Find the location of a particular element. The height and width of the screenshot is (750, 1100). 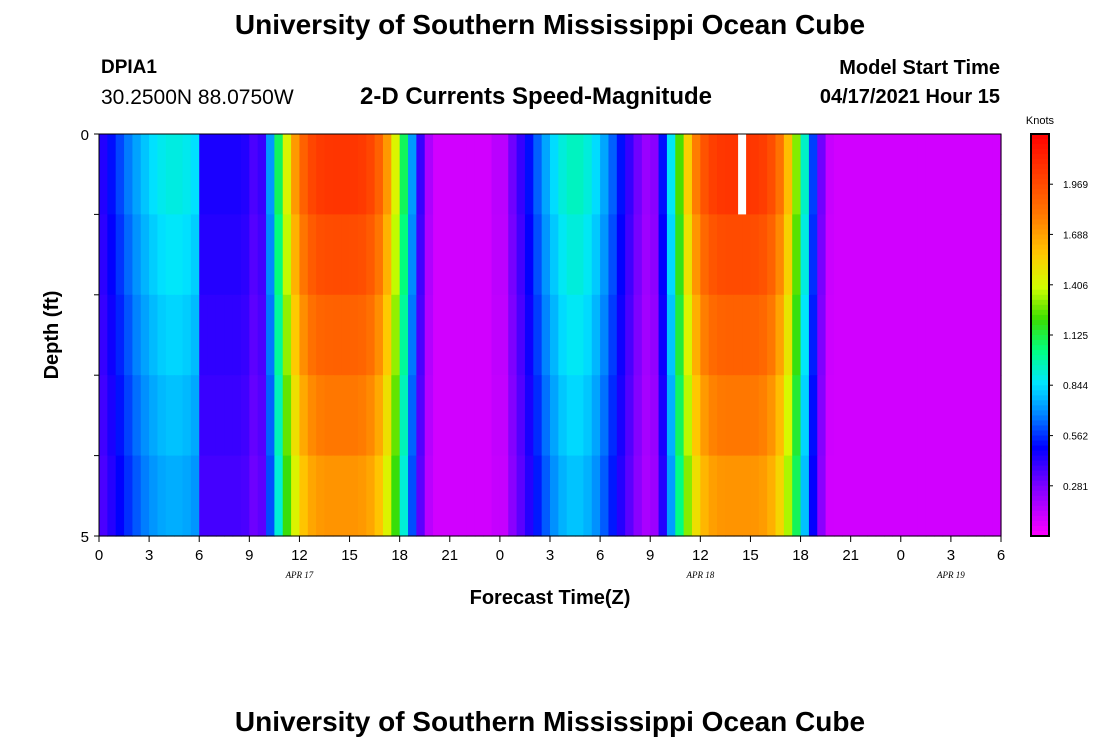

colorbar-label: Knots is located at coordinates (1040, 121).